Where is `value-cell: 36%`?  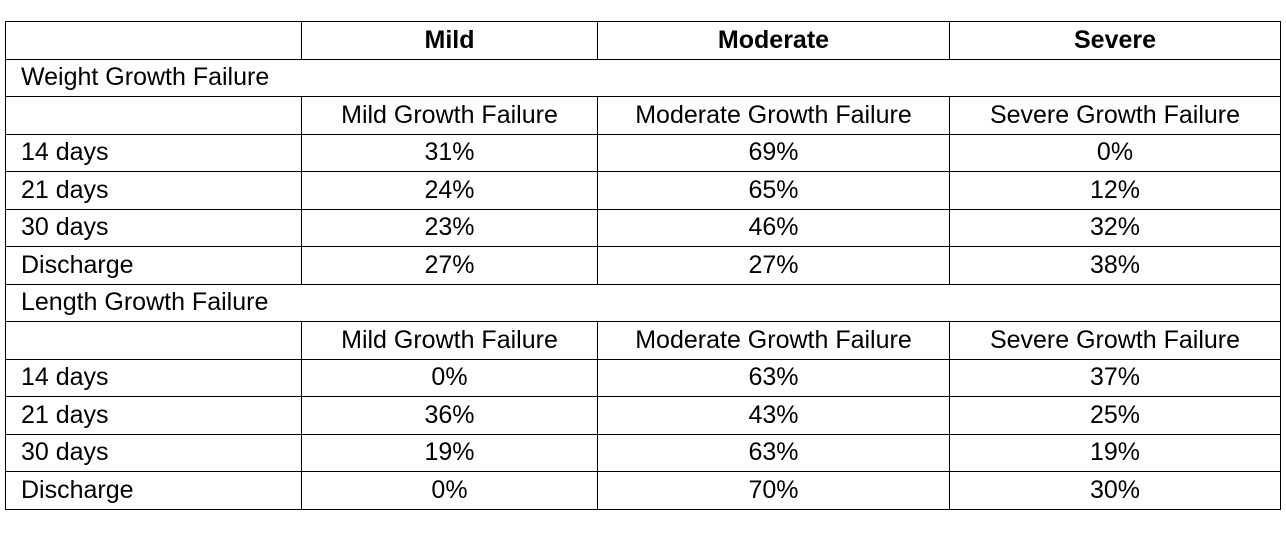 value-cell: 36% is located at coordinates (449, 415).